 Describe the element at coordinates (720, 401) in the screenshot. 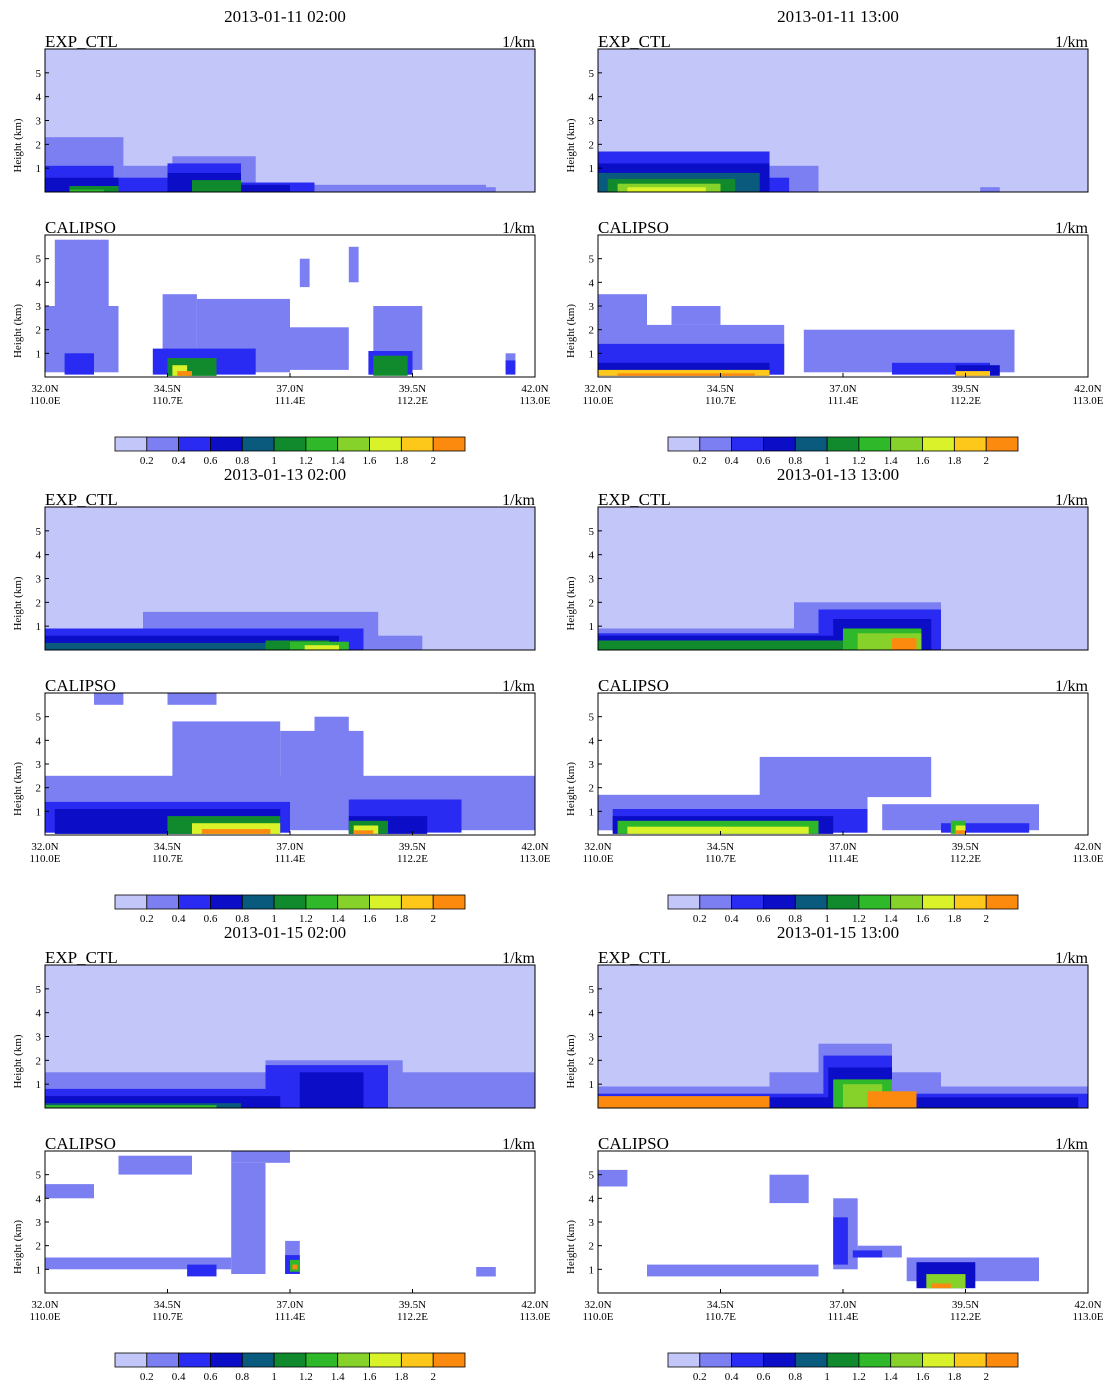

I see `x-tick-label-lon: 110.7E` at that location.